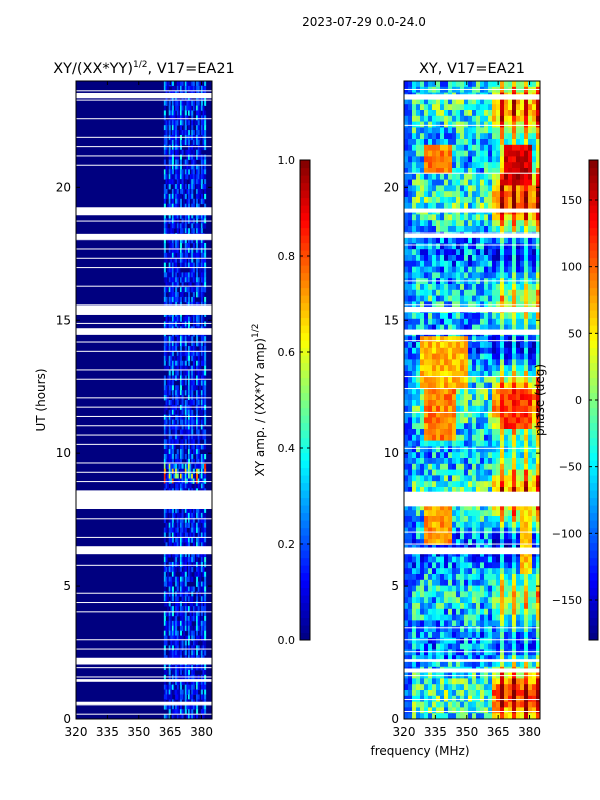 The height and width of the screenshot is (800, 600). What do you see at coordinates (144, 550) in the screenshot?
I see `data-gap` at bounding box center [144, 550].